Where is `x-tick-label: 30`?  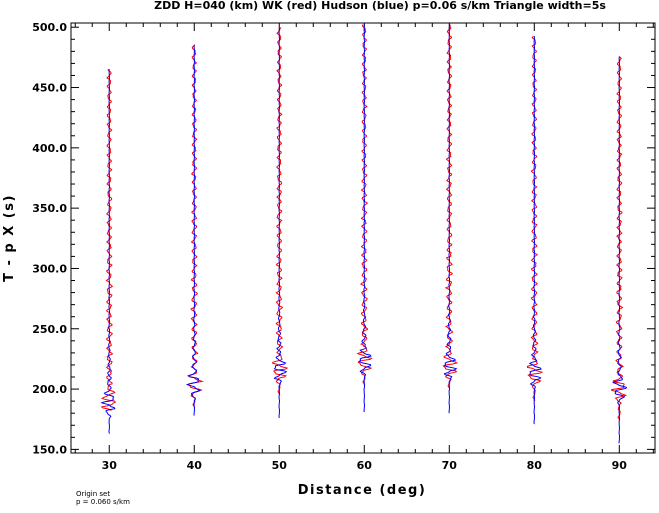
x-tick-label: 30 is located at coordinates (110, 465).